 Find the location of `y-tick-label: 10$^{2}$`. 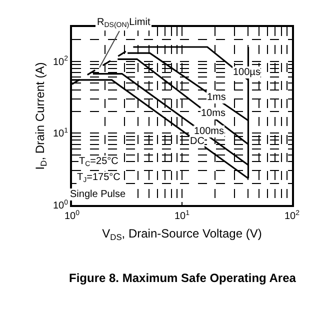

y-tick-label: 10$^{2}$ is located at coordinates (60, 62).